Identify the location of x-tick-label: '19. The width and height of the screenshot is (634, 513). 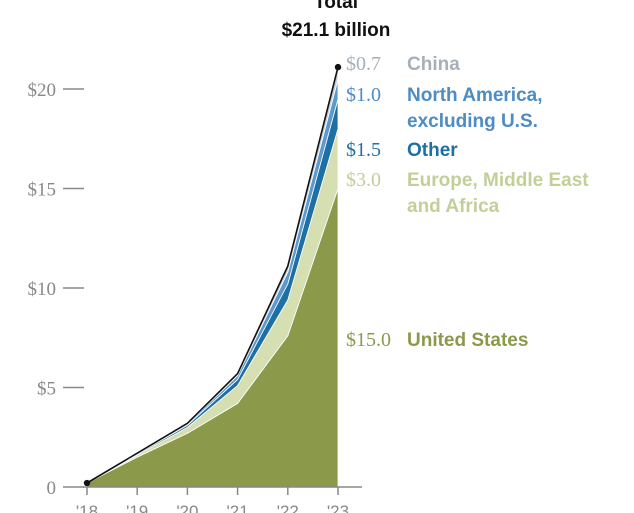
(137, 507).